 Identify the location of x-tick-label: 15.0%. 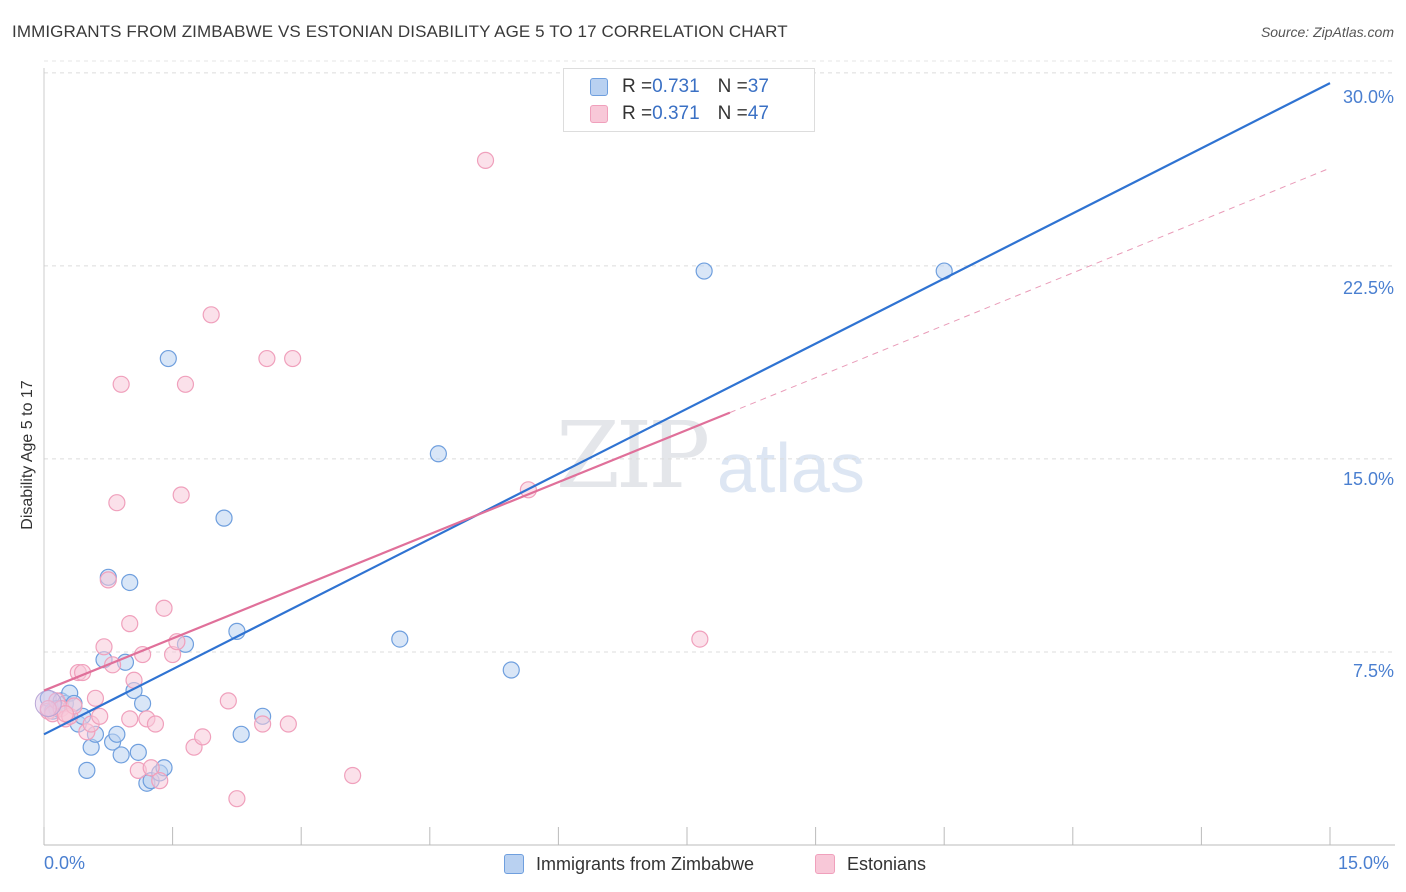
(1364, 863).